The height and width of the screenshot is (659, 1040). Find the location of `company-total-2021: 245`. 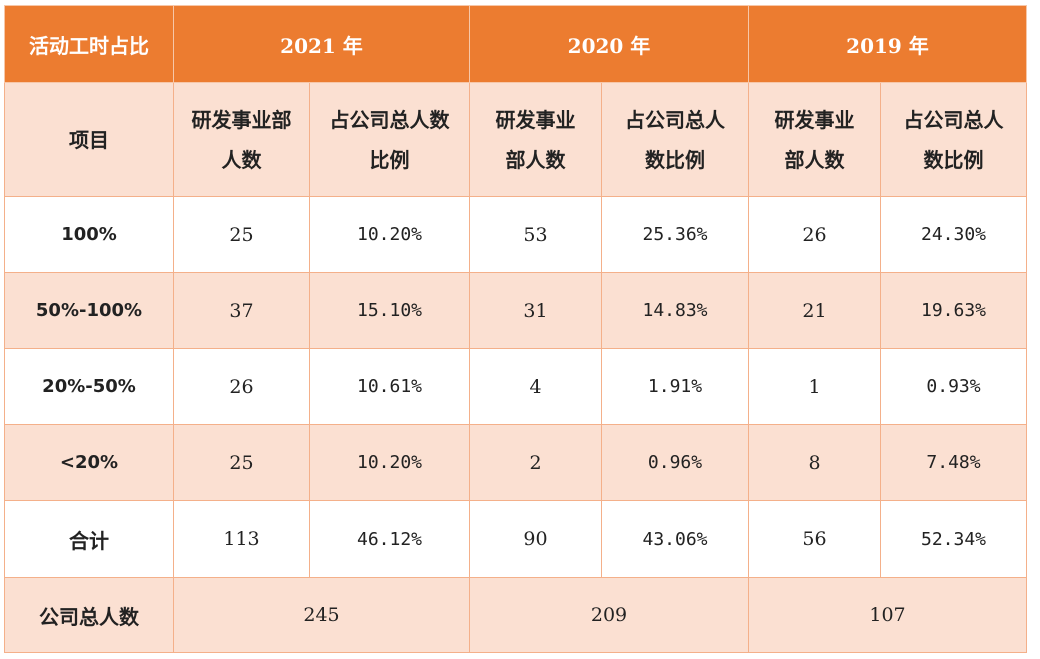

company-total-2021: 245 is located at coordinates (321, 615).